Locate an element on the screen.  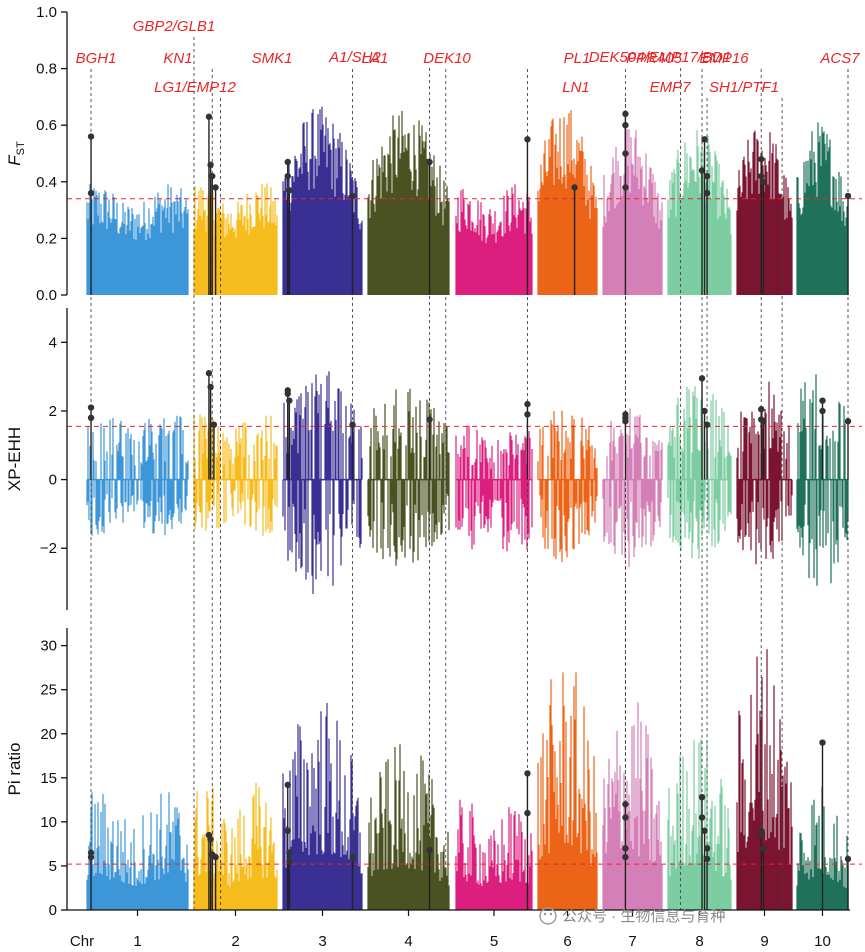
y-axis-title-pi: Pi ratio is located at coordinates (14, 769).